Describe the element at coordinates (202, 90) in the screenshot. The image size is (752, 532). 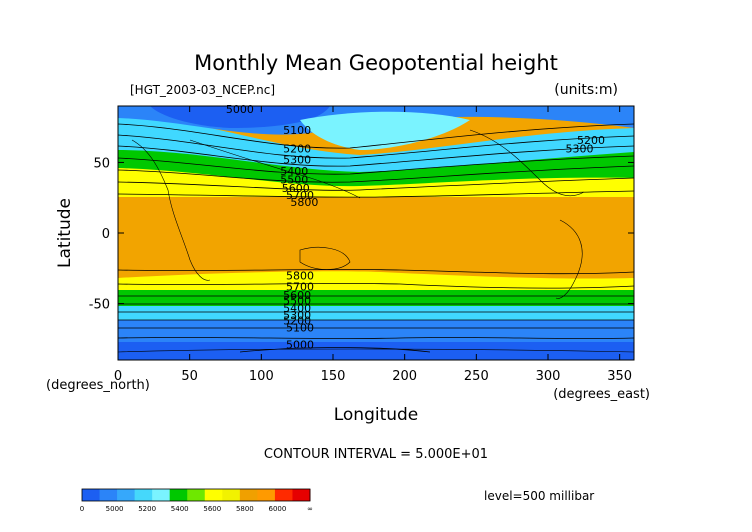
I see `chart-subtitle-left: [HGT_2003-03_NCEP.nc]` at that location.